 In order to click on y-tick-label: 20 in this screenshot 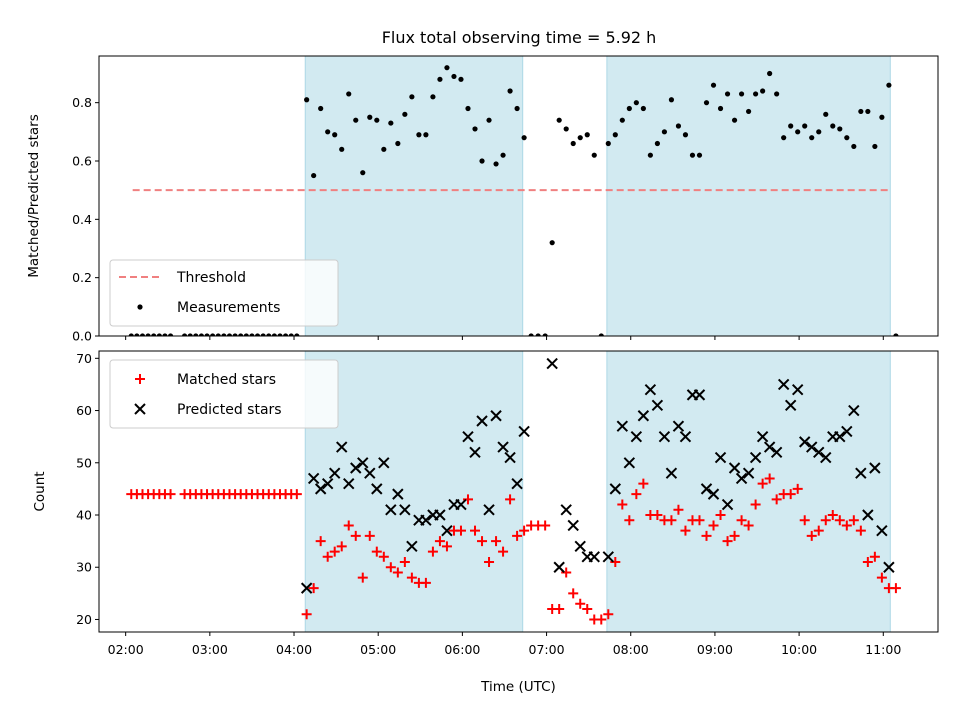, I will do `click(84, 619)`.